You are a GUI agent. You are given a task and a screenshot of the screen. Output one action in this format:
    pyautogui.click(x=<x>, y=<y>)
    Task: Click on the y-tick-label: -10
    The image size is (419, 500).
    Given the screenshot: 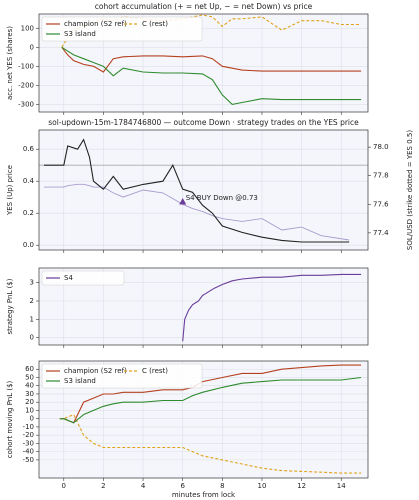 What is the action you would take?
    pyautogui.click(x=28, y=427)
    